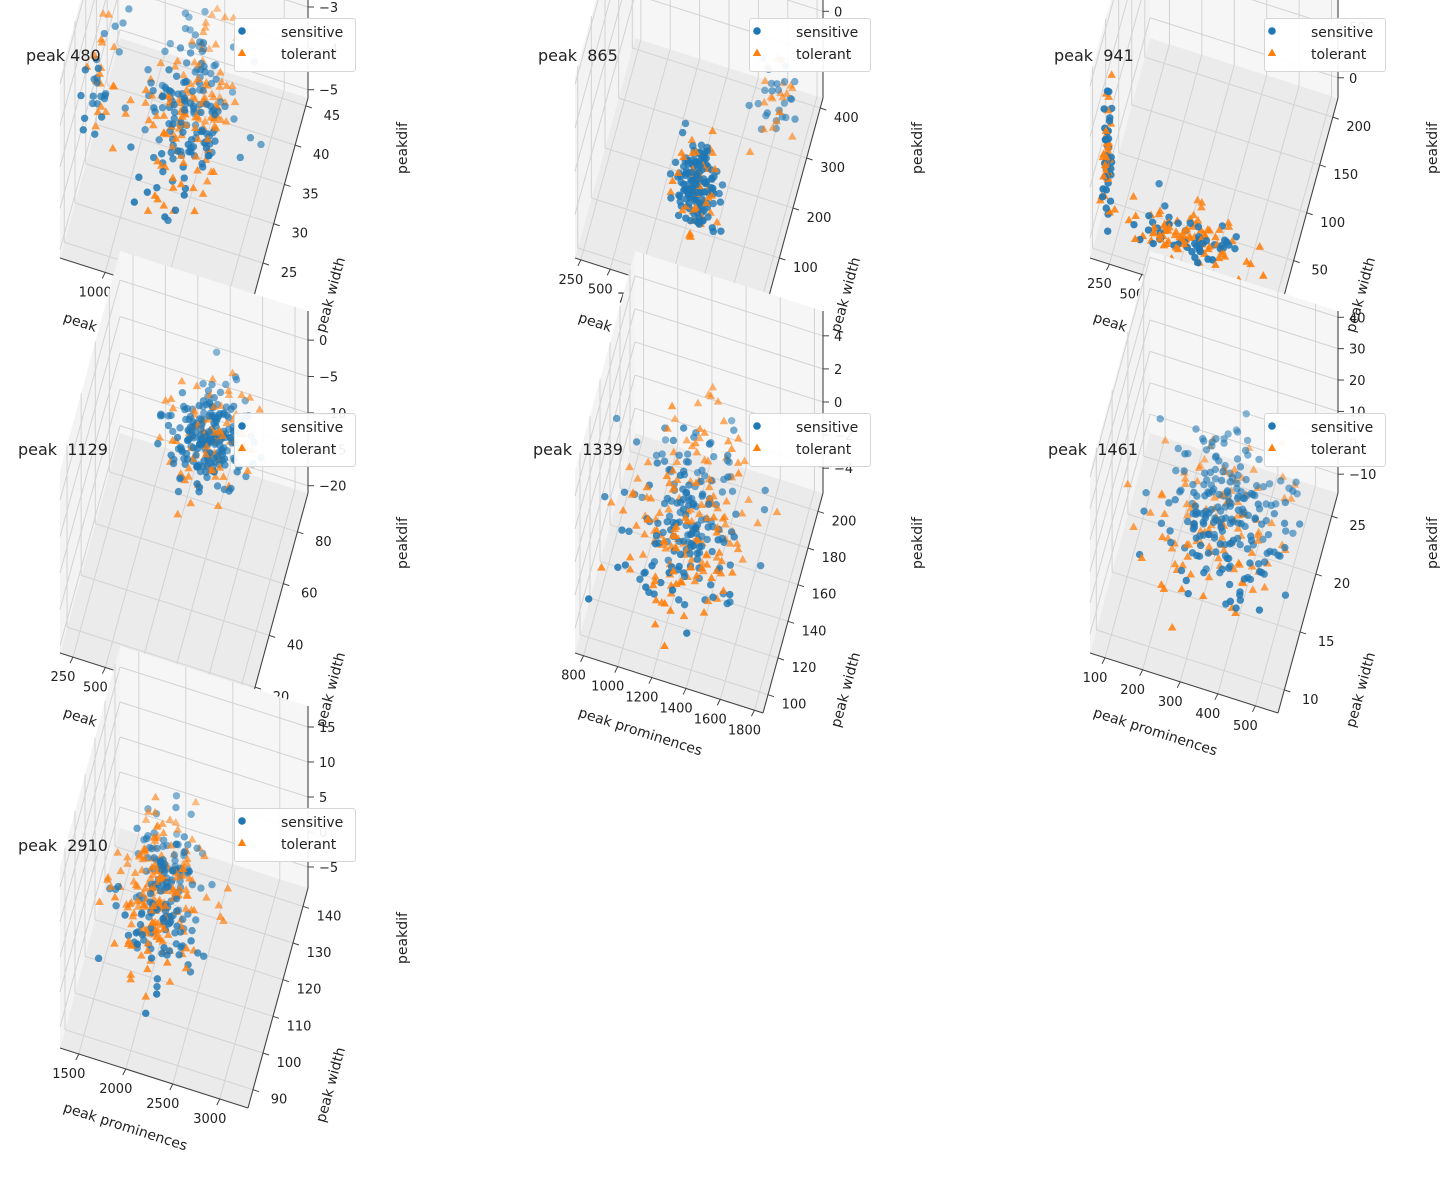 This screenshot has width=1454, height=1180. I want to click on y-tick-label: 200, so click(819, 218).